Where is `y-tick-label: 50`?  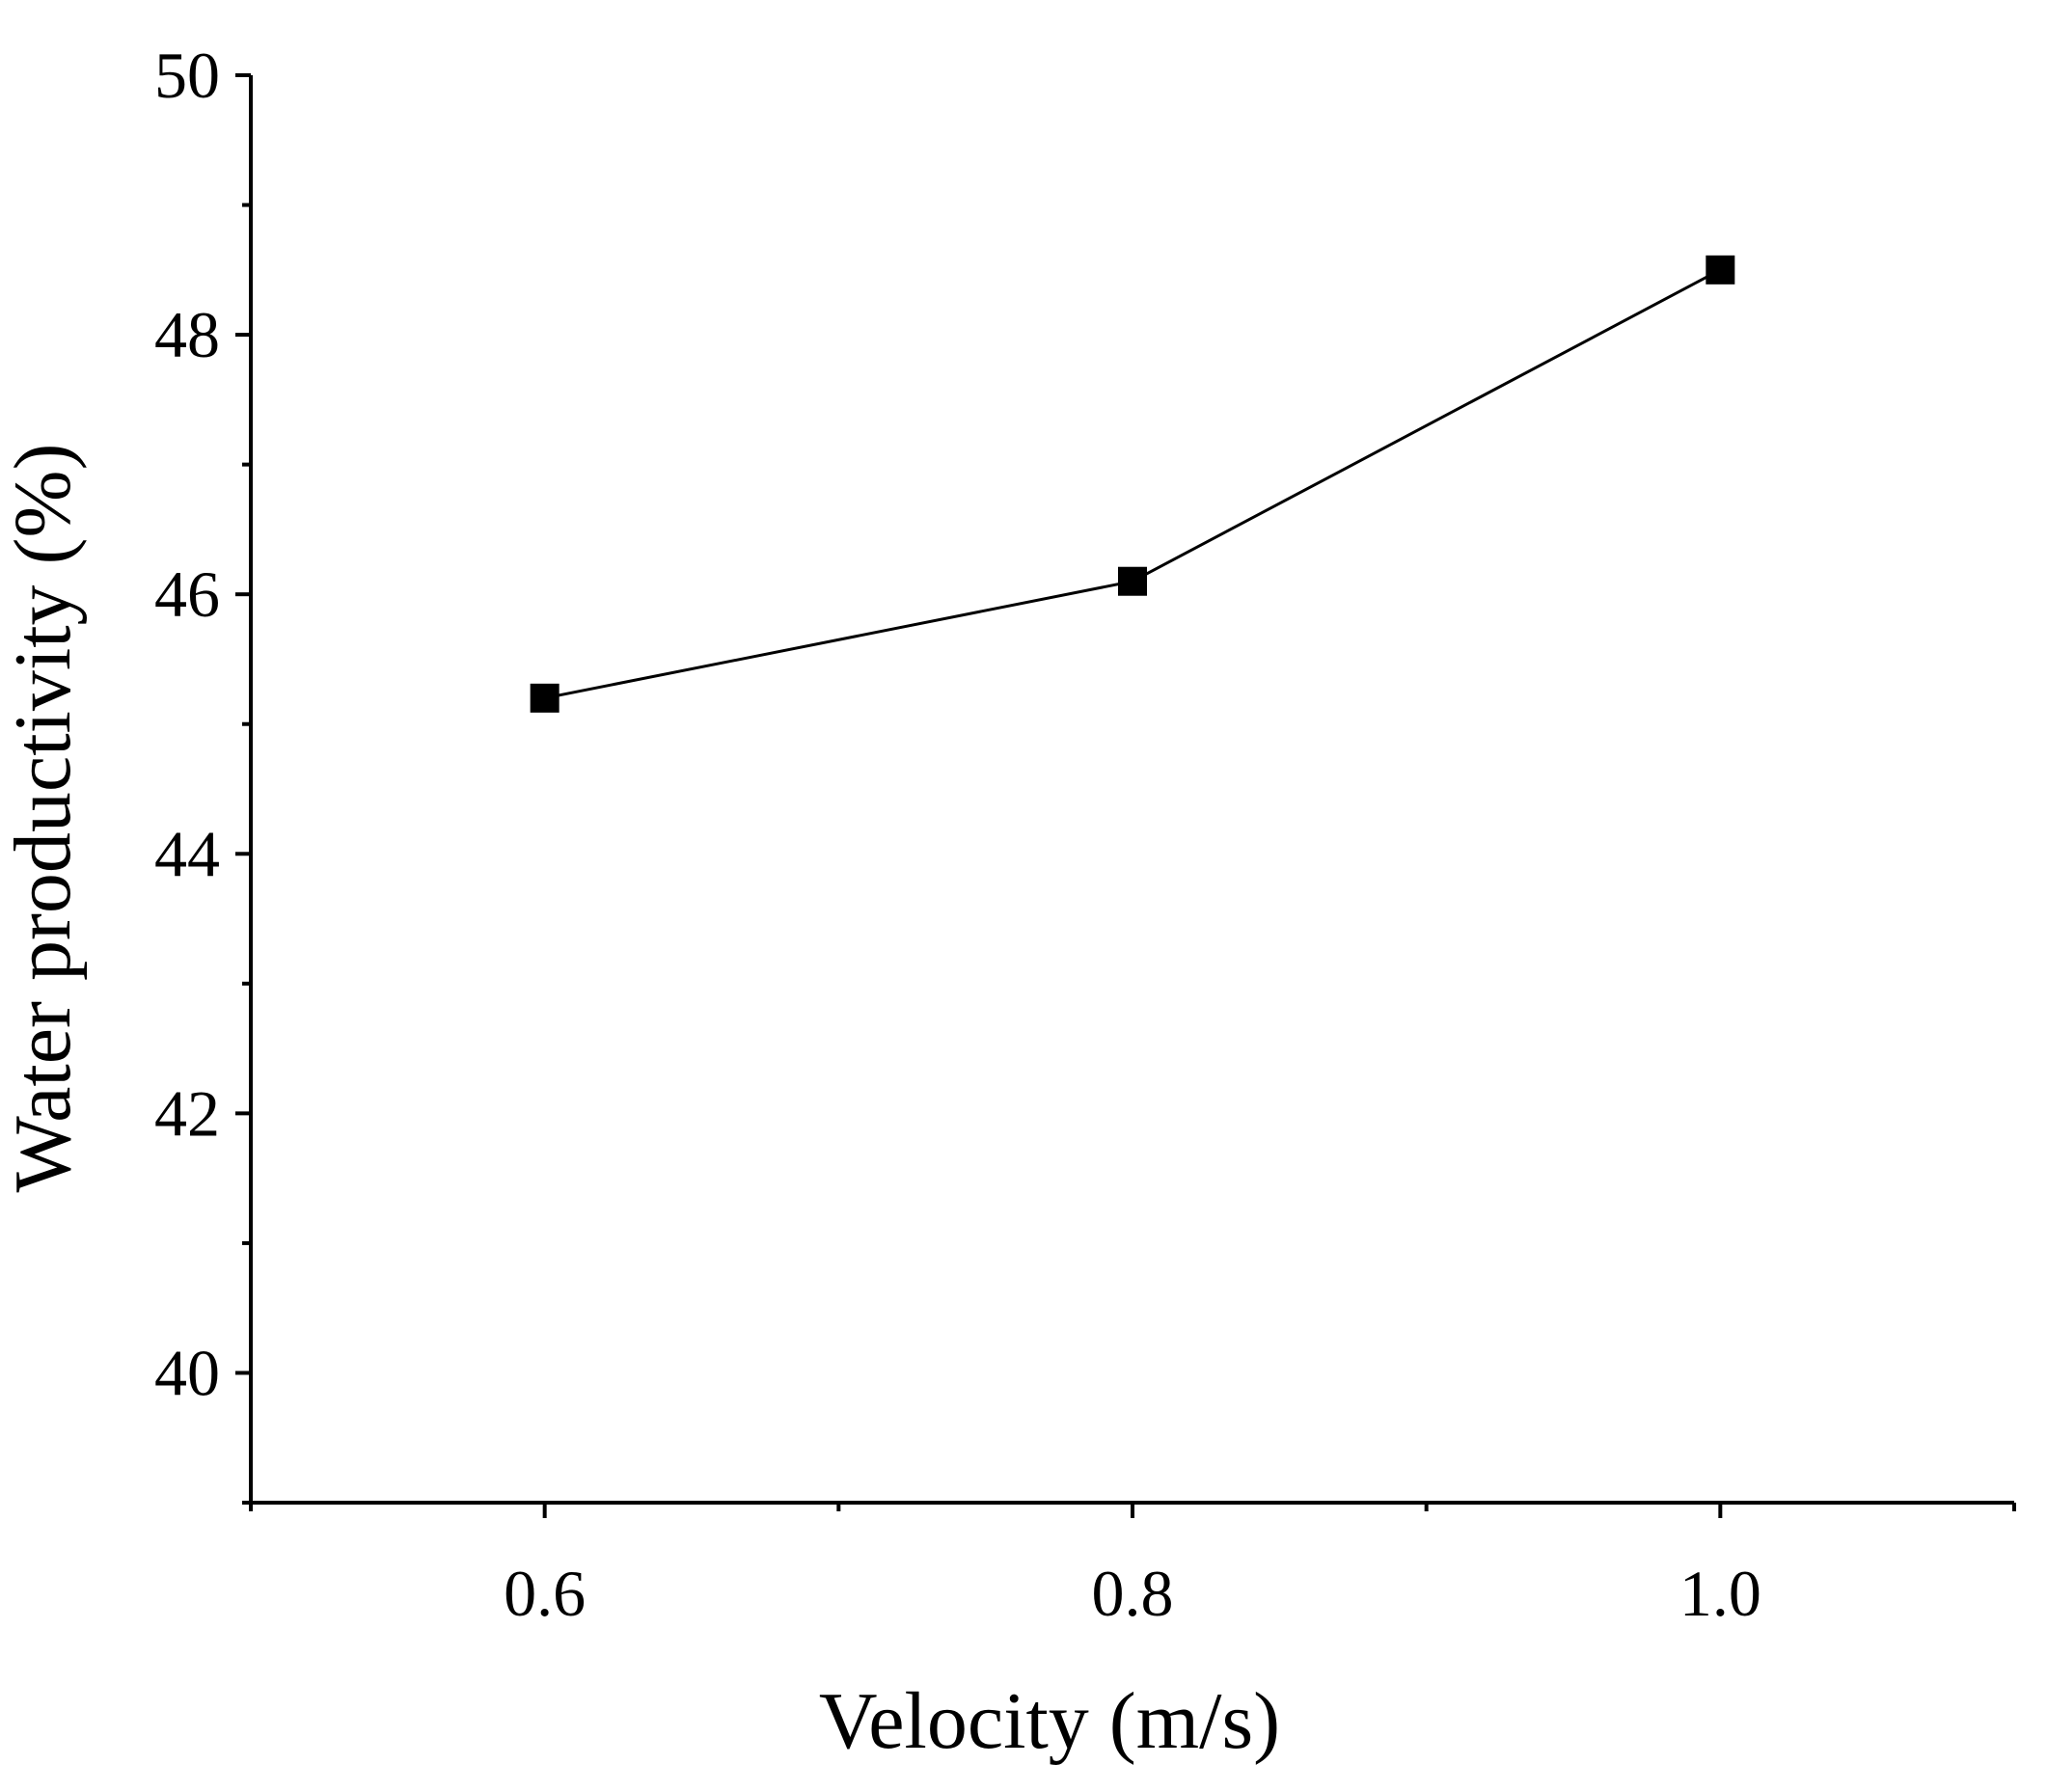
y-tick-label: 50 is located at coordinates (187, 76).